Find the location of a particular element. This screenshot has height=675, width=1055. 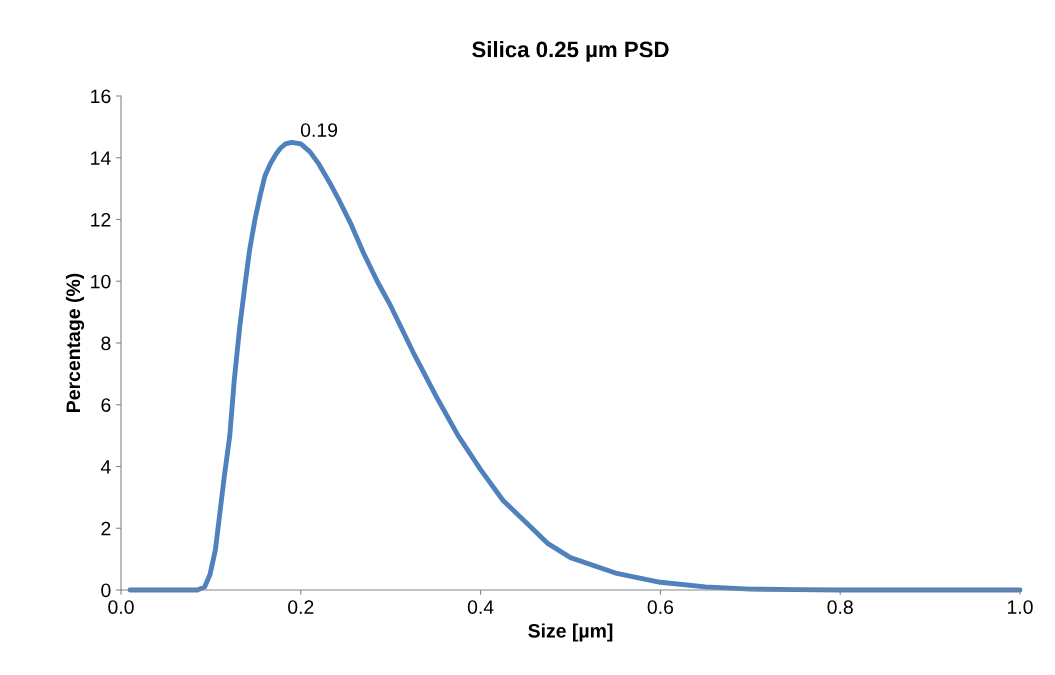

x-tick-label: 1.0 is located at coordinates (1020, 607).